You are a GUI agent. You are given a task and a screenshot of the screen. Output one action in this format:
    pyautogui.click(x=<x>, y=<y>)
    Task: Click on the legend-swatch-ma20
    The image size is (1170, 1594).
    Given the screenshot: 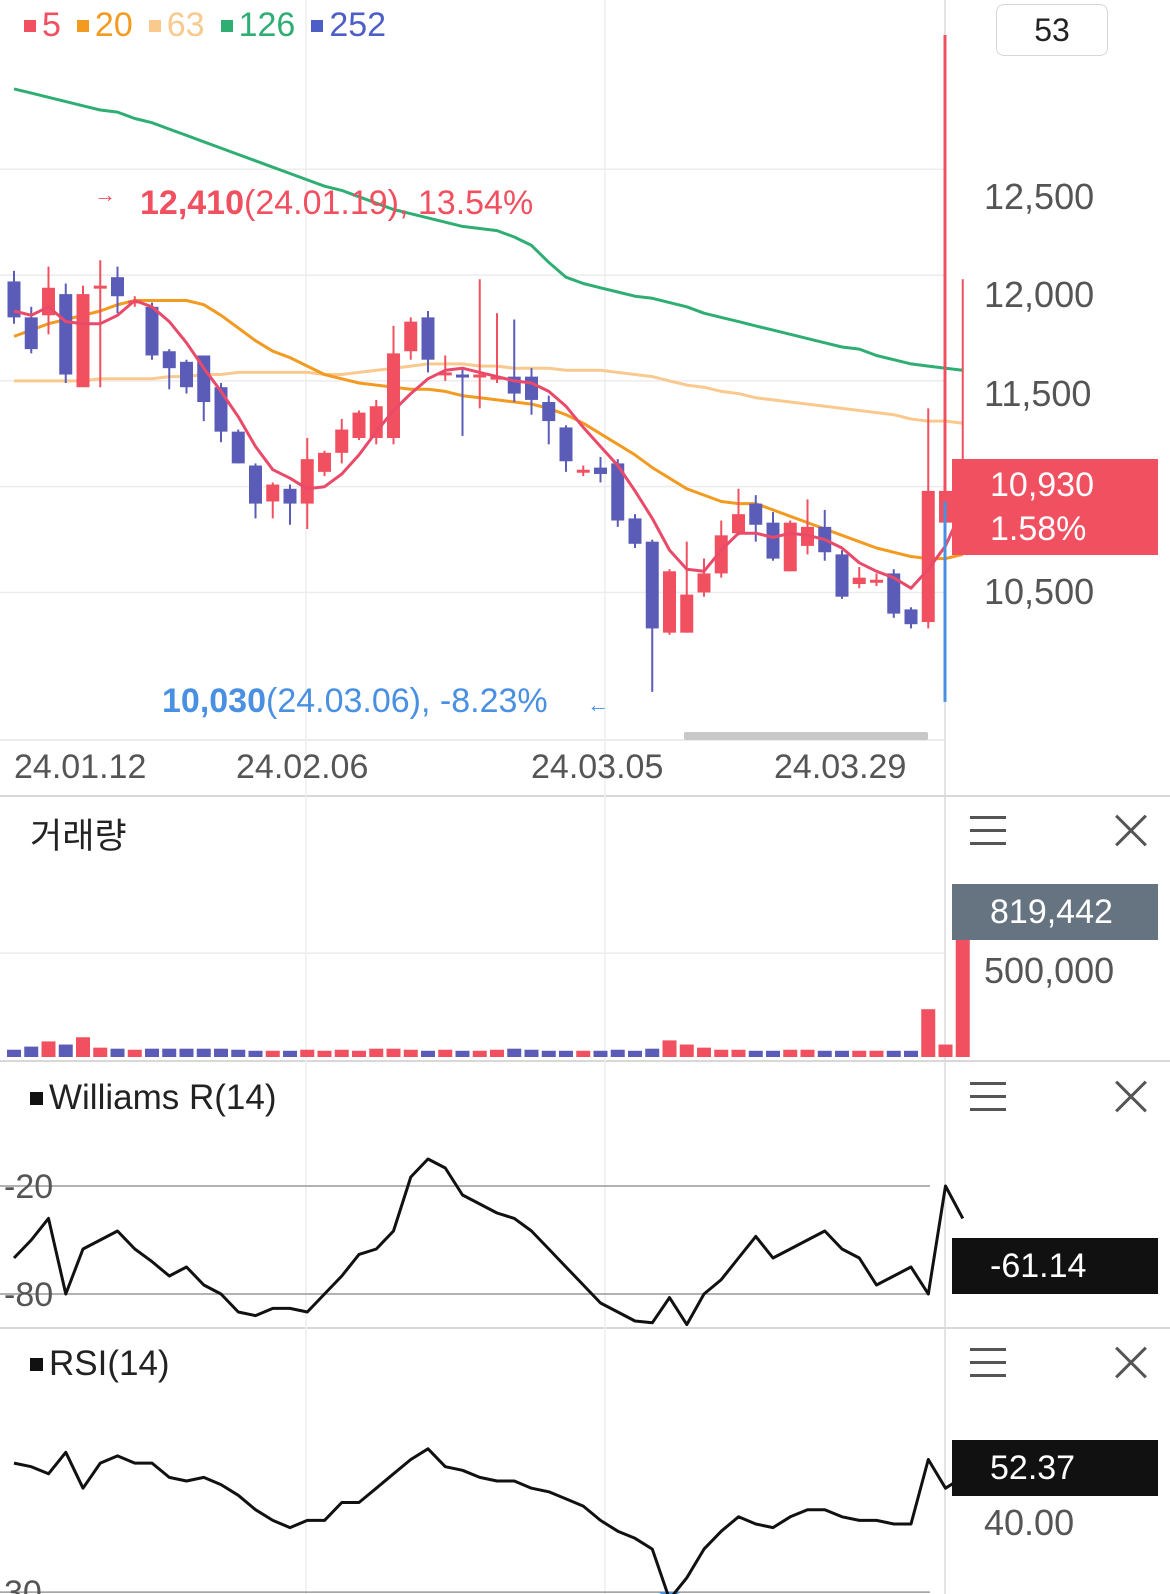 What is the action you would take?
    pyautogui.click(x=82, y=25)
    